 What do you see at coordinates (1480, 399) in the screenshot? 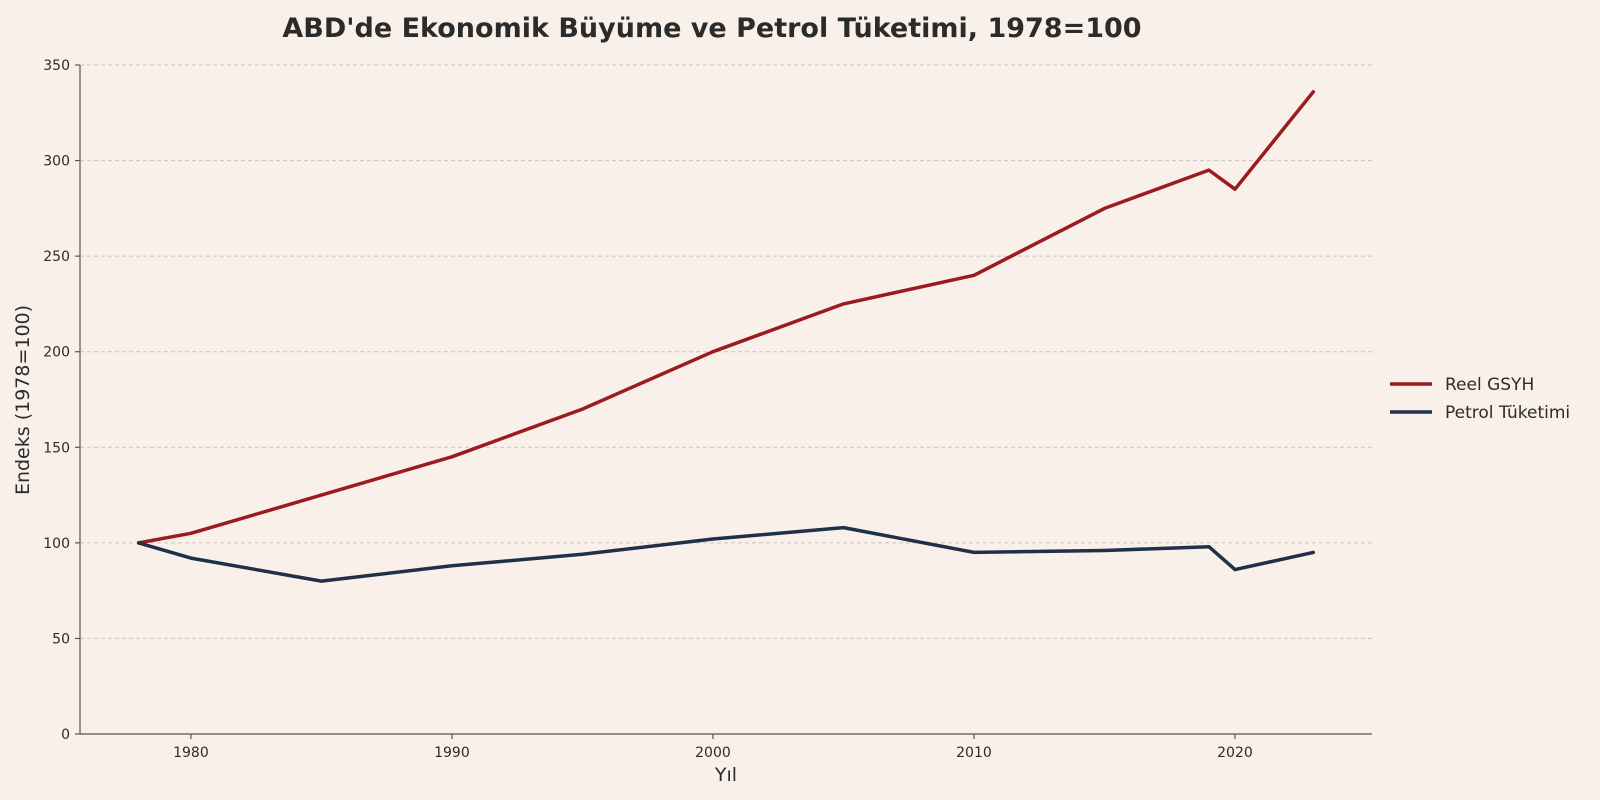
I see `legend: Reel GSYH Petrol Tüketimi` at bounding box center [1480, 399].